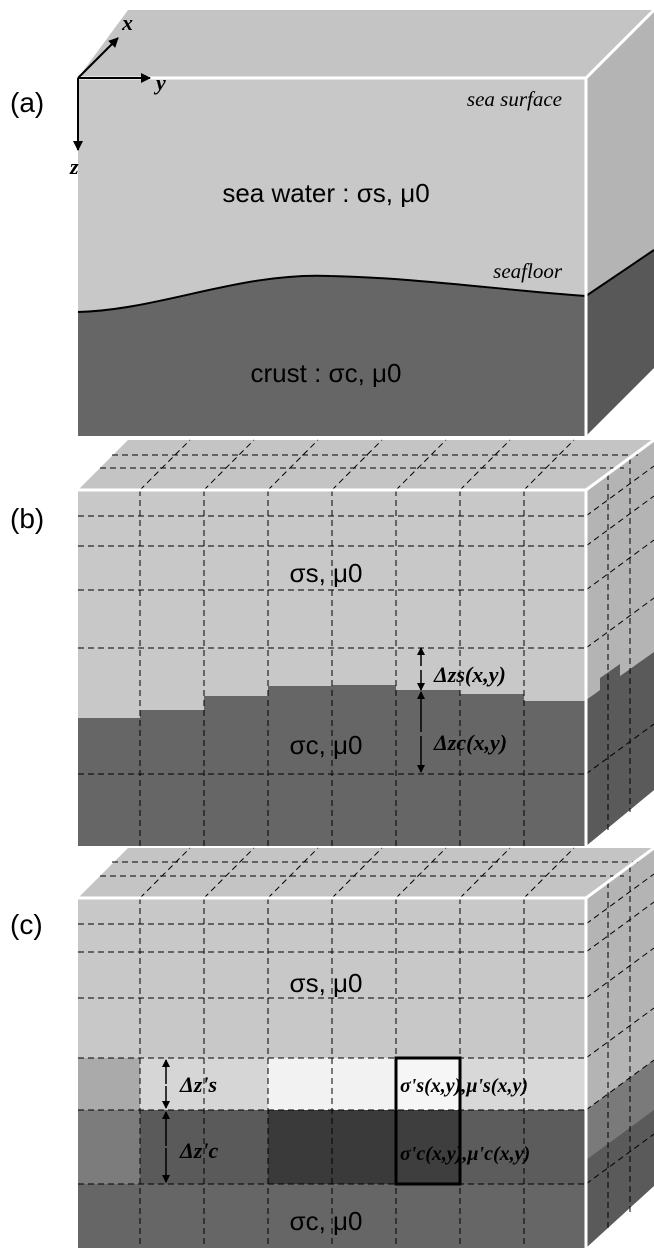  I want to click on panel-c-top-face, so click(366, 873).